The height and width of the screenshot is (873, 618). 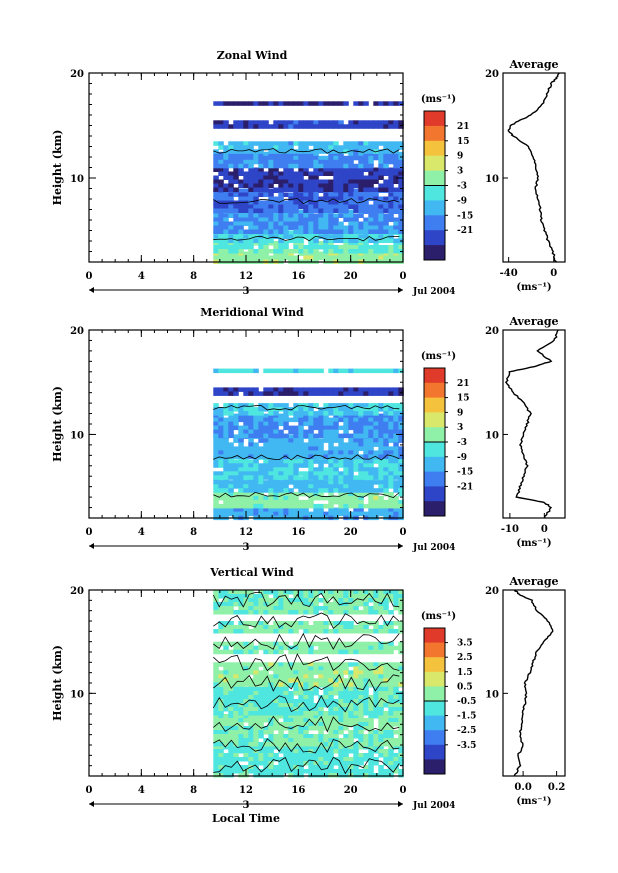 What do you see at coordinates (465, 473) in the screenshot?
I see `colorbar-tick-label: -15` at bounding box center [465, 473].